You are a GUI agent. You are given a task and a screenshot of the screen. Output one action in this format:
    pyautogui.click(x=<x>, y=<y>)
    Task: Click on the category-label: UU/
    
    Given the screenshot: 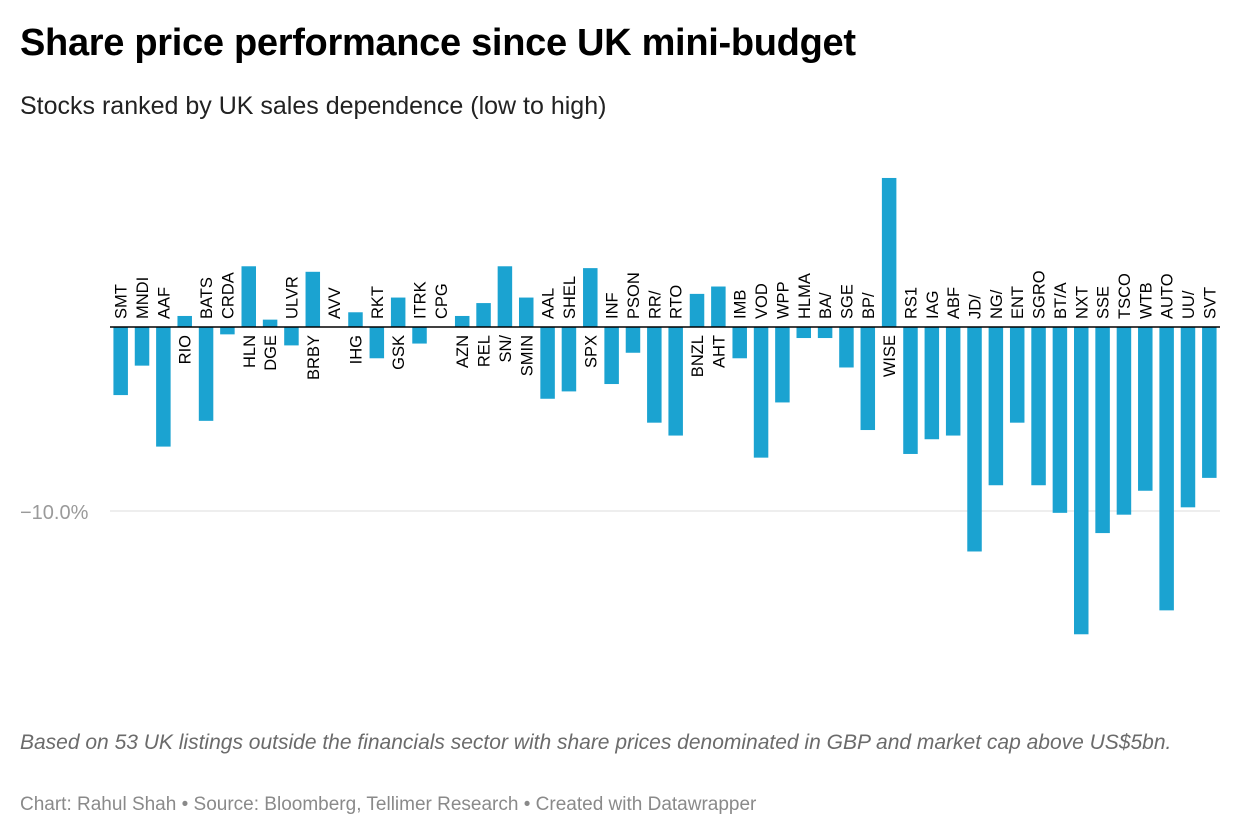 What is the action you would take?
    pyautogui.click(x=1189, y=304)
    